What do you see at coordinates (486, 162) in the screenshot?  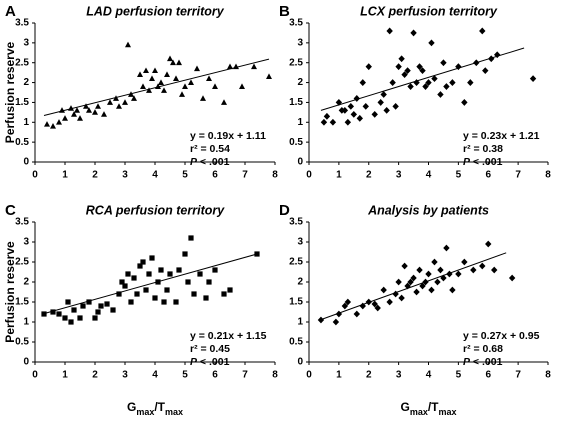 I see `p-text: < .001` at bounding box center [486, 162].